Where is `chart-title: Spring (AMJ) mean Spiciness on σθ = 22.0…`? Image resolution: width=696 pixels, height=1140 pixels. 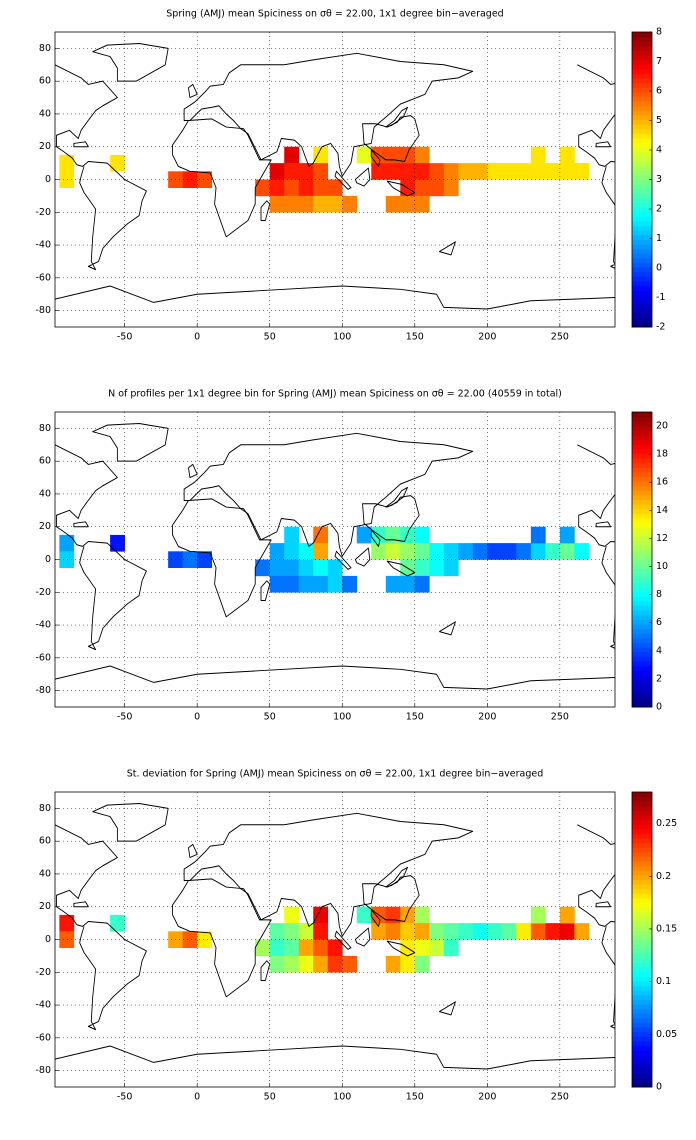 chart-title: Spring (AMJ) mean Spiciness on σθ = 22.0… is located at coordinates (334, 14).